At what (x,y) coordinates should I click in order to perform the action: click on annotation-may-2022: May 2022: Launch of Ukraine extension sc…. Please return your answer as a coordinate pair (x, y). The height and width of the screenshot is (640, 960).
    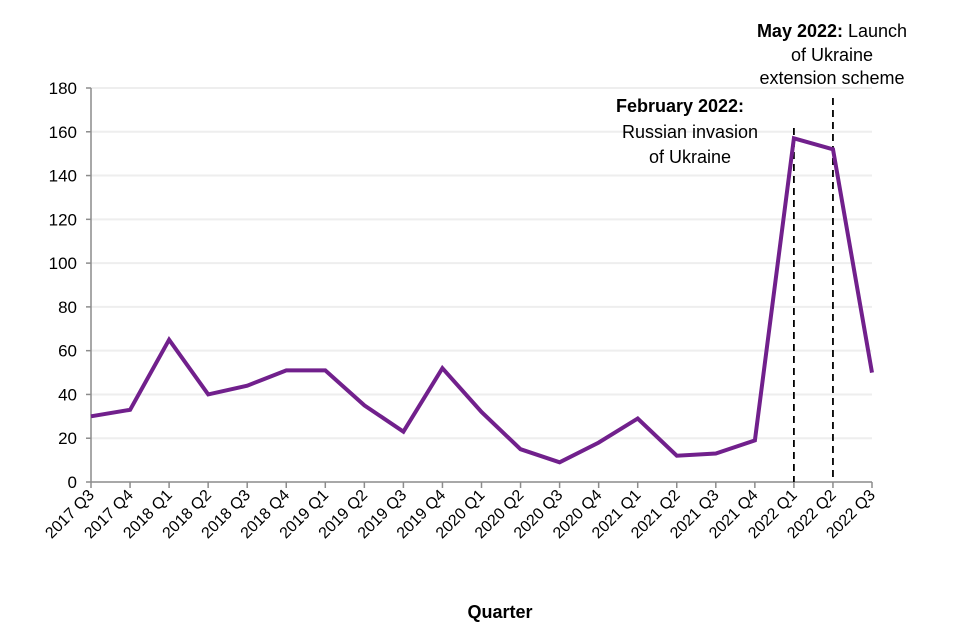
    Looking at the image, I should click on (832, 54).